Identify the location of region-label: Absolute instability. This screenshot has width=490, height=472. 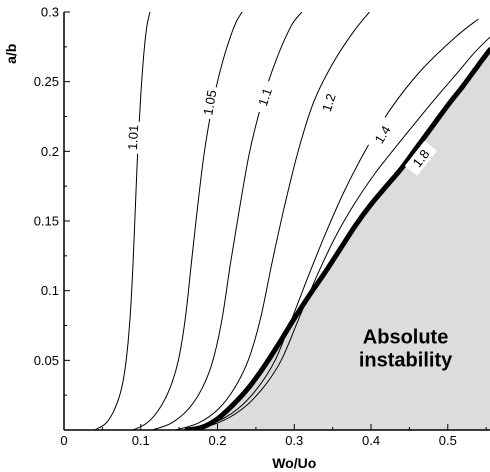
(406, 349).